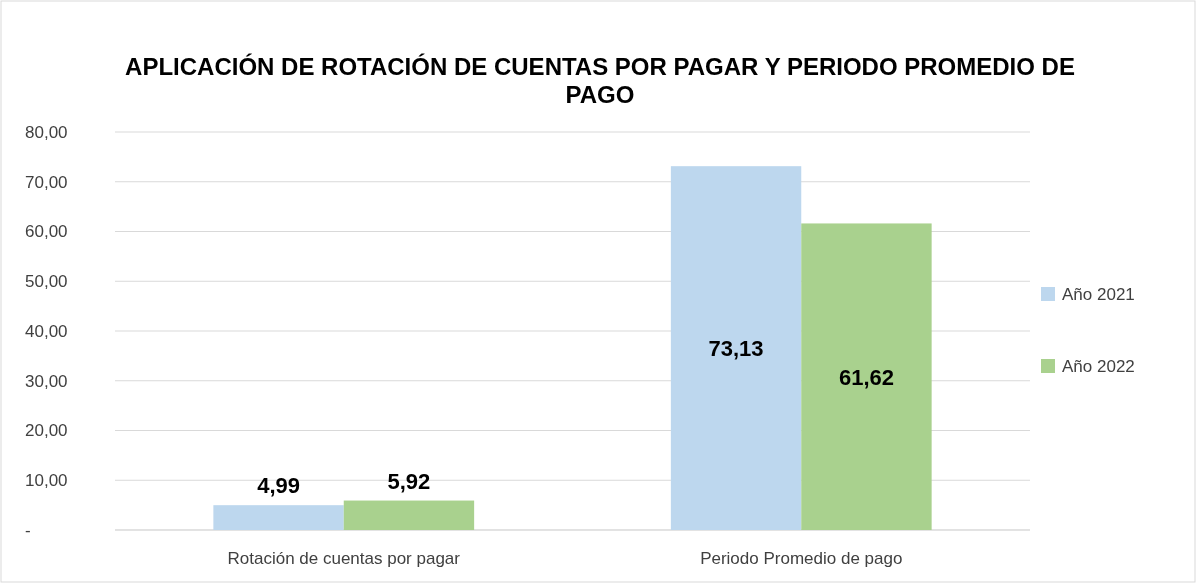 This screenshot has height=583, width=1196. Describe the element at coordinates (1098, 294) in the screenshot. I see `legend-label: Año 2021` at that location.